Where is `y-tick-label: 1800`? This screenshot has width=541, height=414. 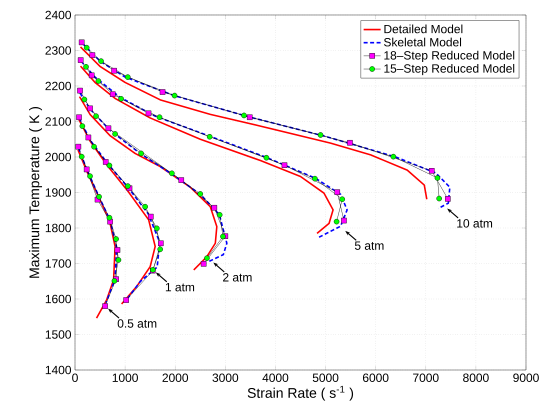 y-tick-label: 1800 is located at coordinates (59, 228).